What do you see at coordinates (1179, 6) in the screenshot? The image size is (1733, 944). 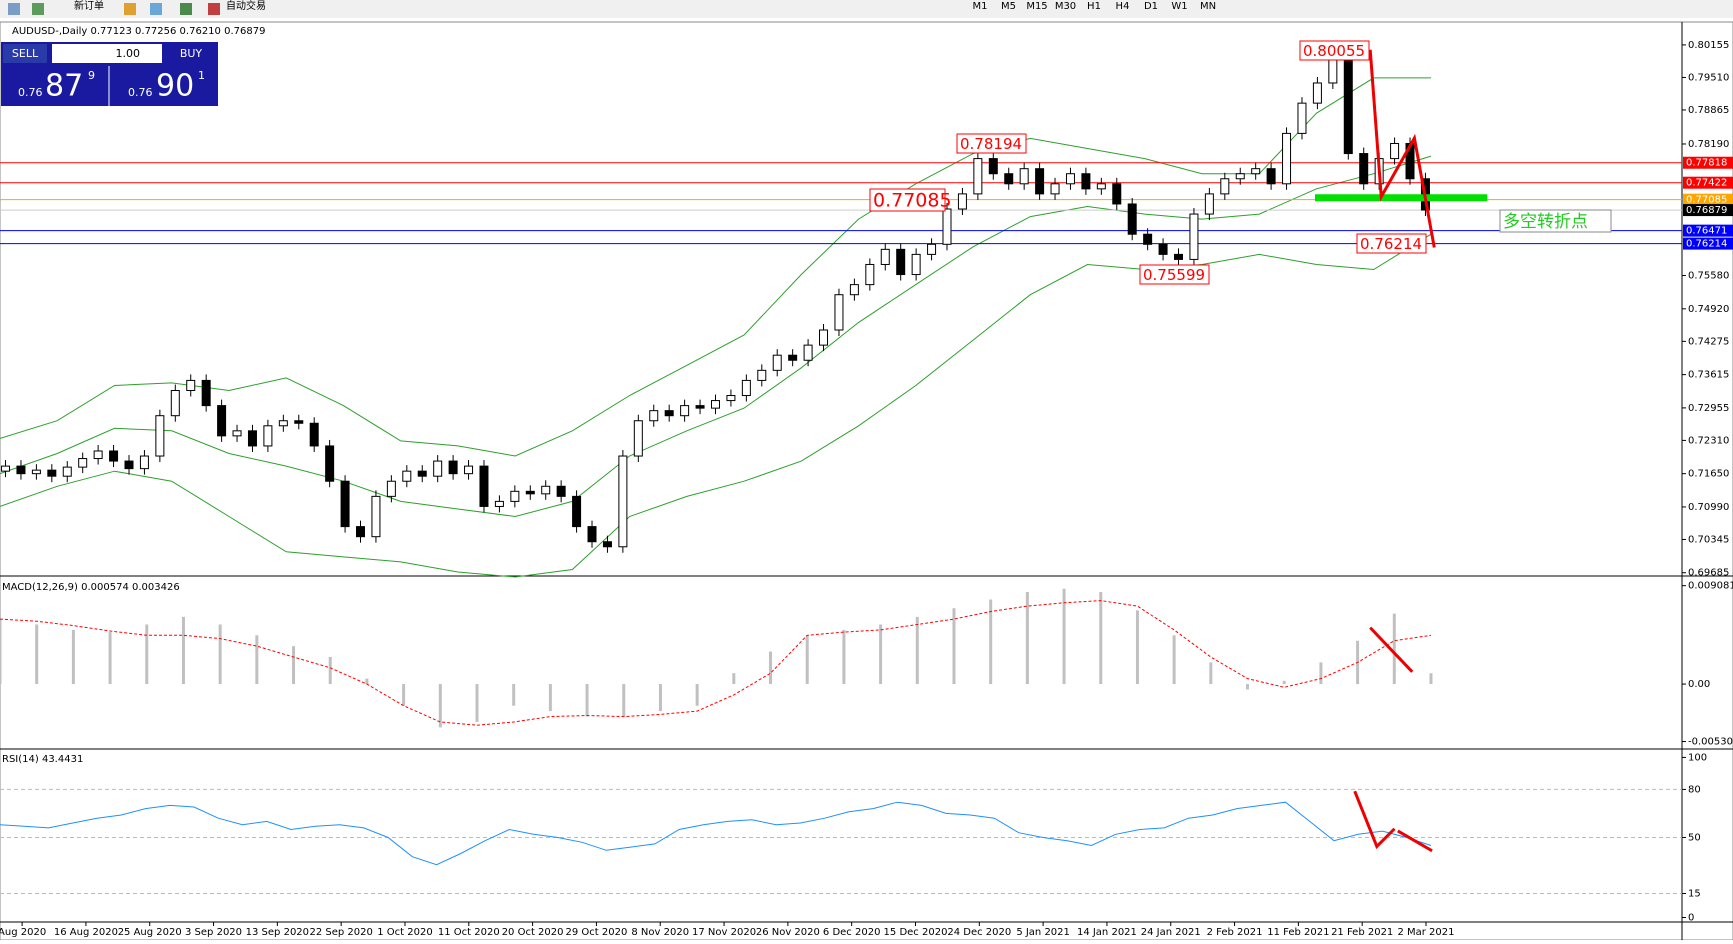 I see `timeframe-button: W1` at bounding box center [1179, 6].